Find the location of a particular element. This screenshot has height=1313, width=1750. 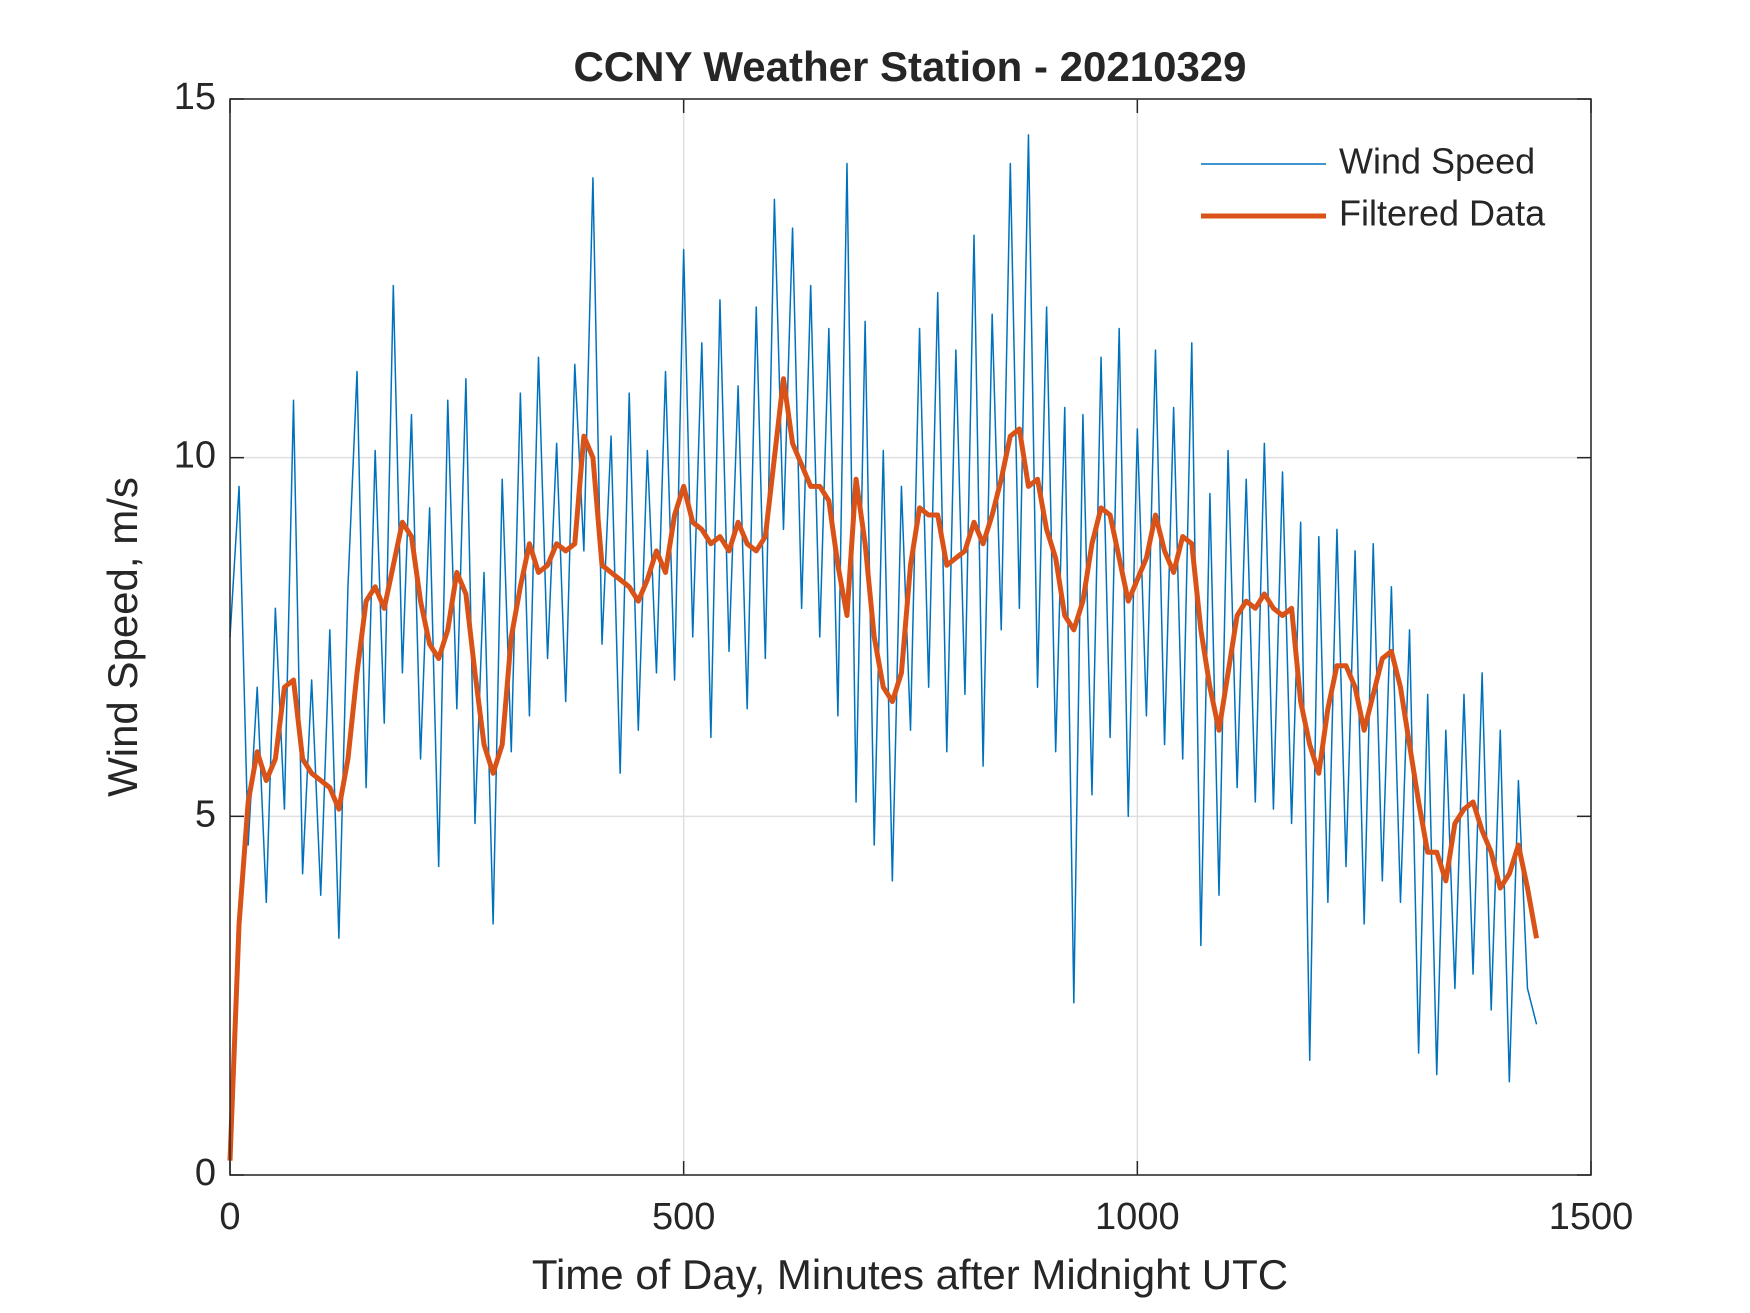

x-tick-label: 1500 is located at coordinates (1591, 1217).